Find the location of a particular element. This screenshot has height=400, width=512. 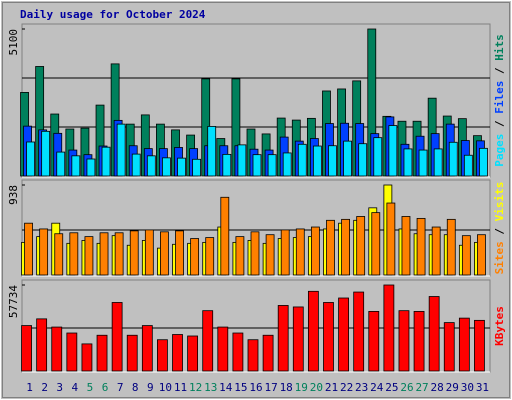

legend-entry: Pages is located at coordinates (499, 150).